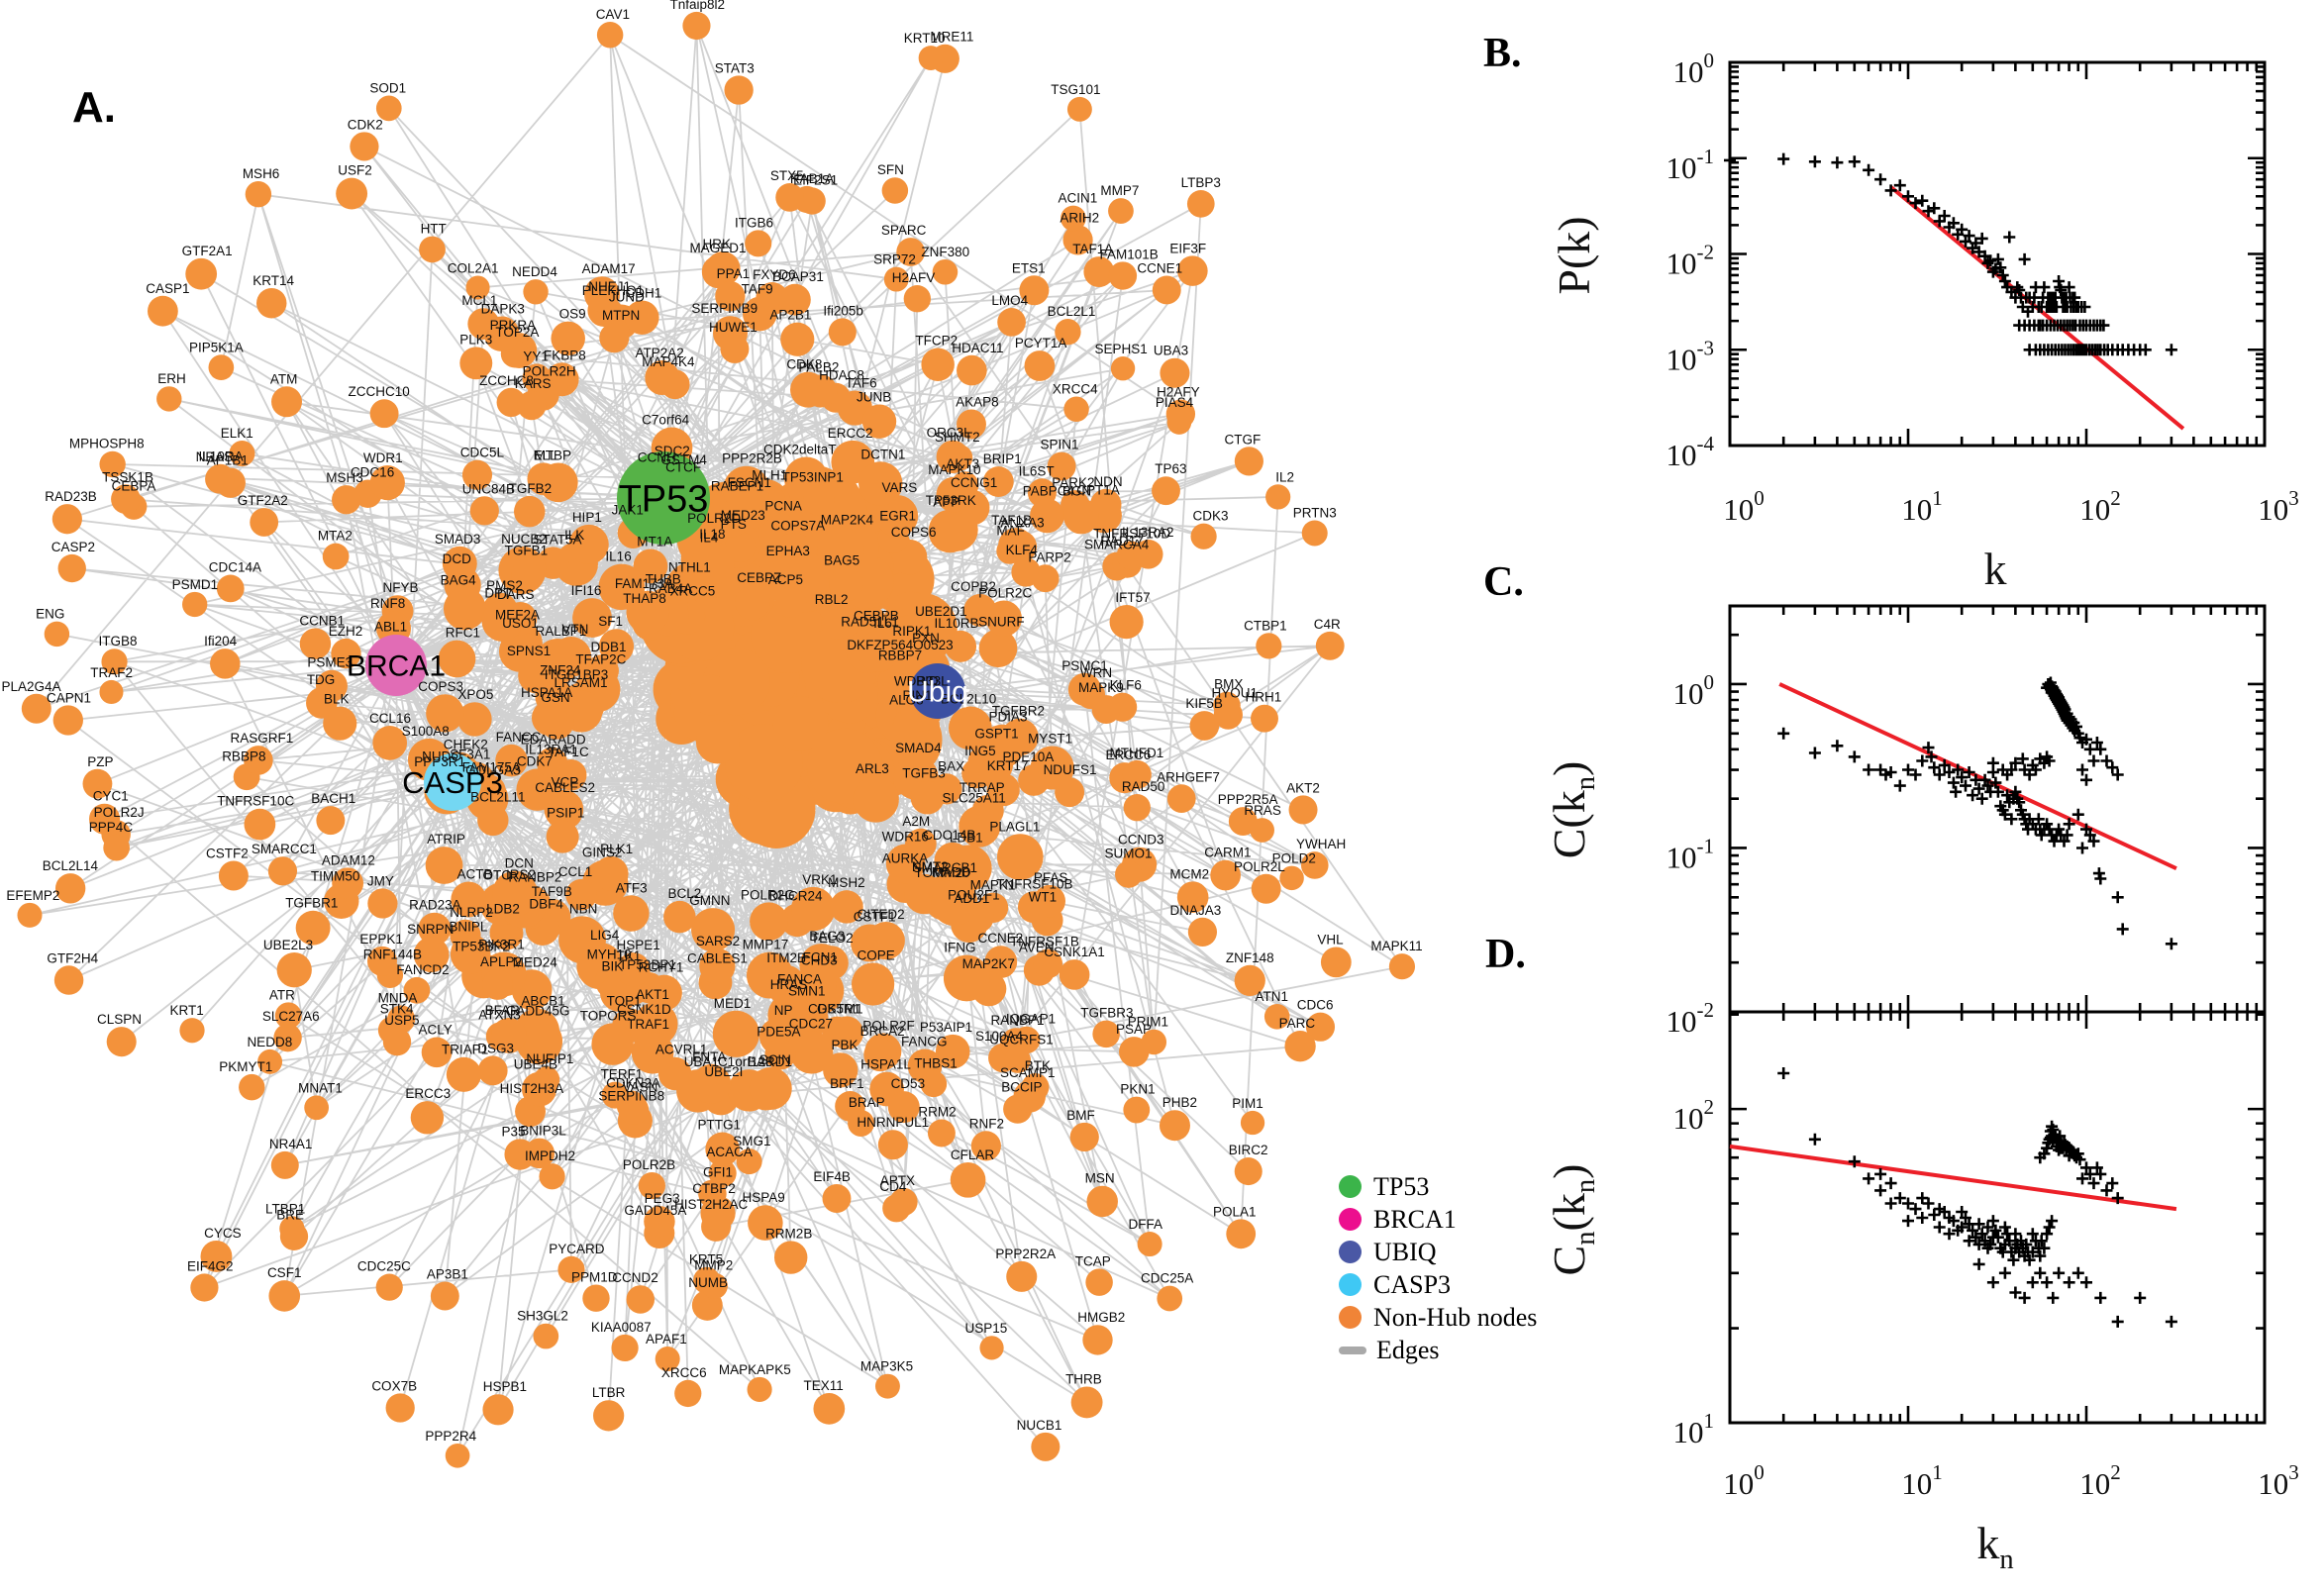 The image size is (2323, 1596). What do you see at coordinates (94, 108) in the screenshot?
I see `panel-label-a: A.` at bounding box center [94, 108].